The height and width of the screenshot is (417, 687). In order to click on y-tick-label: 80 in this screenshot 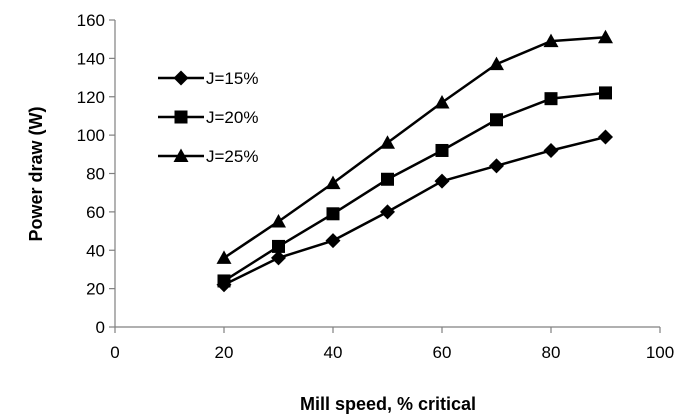, I will do `click(95, 174)`.